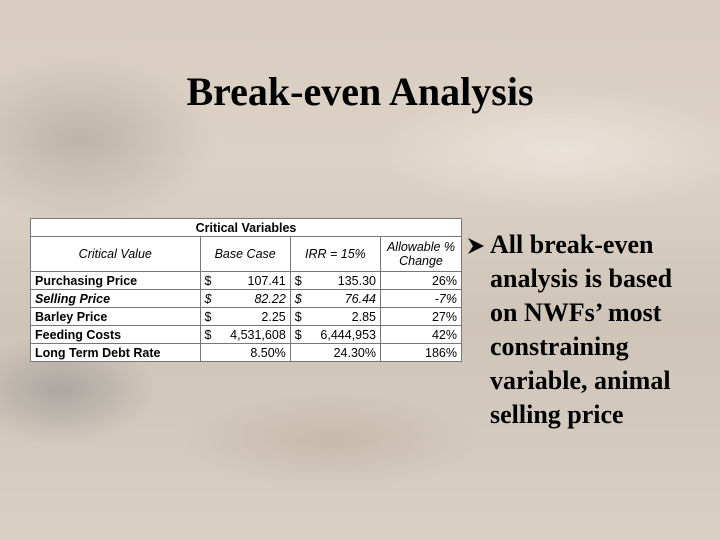 The image size is (720, 540). I want to click on value-cell: $2.85, so click(335, 316).